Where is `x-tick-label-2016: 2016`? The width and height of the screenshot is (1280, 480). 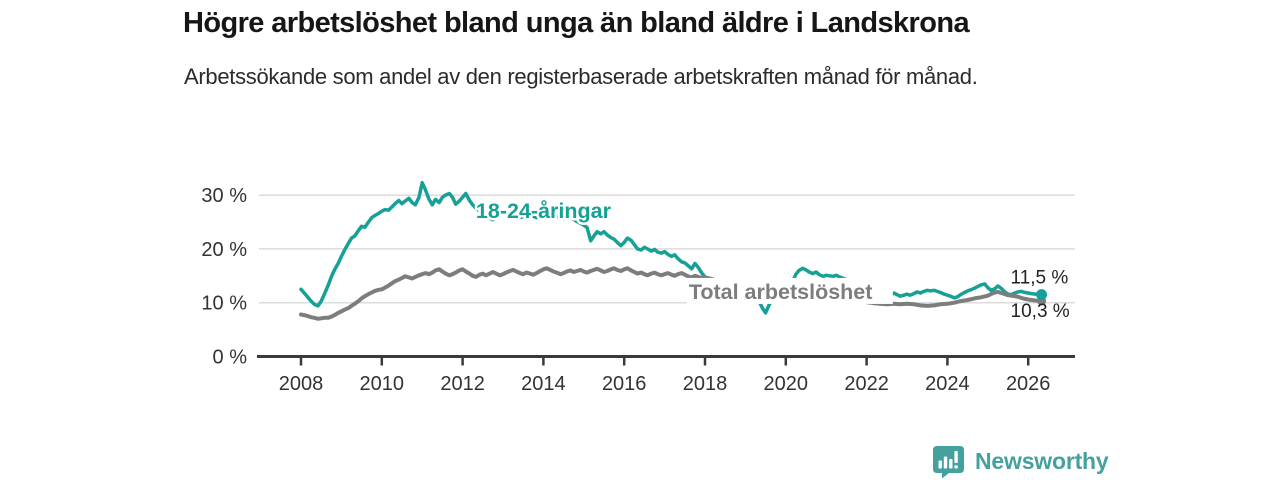 x-tick-label-2016: 2016 is located at coordinates (624, 384).